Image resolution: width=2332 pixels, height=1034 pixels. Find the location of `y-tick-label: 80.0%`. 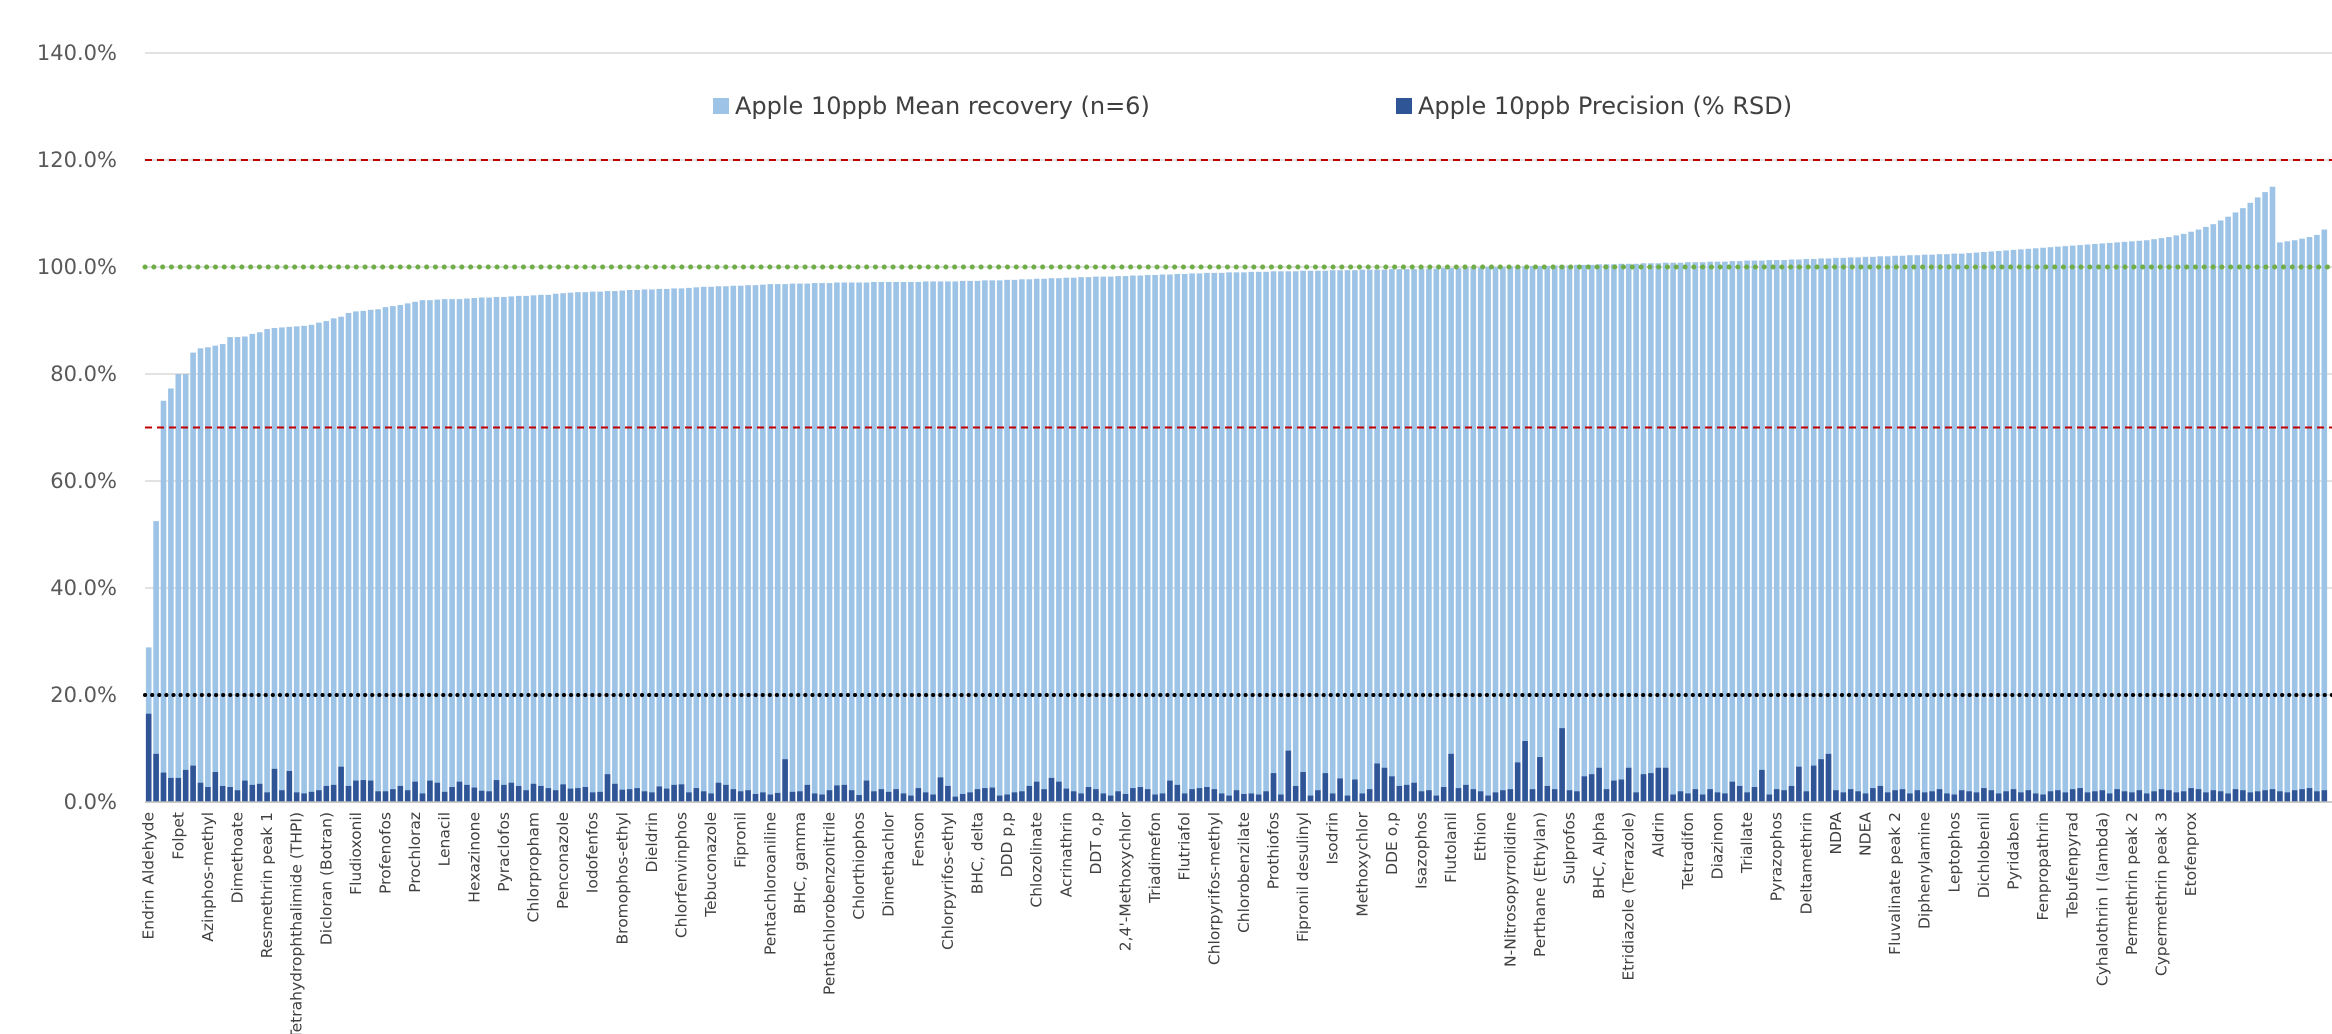

y-tick-label: 80.0% is located at coordinates (83, 374).